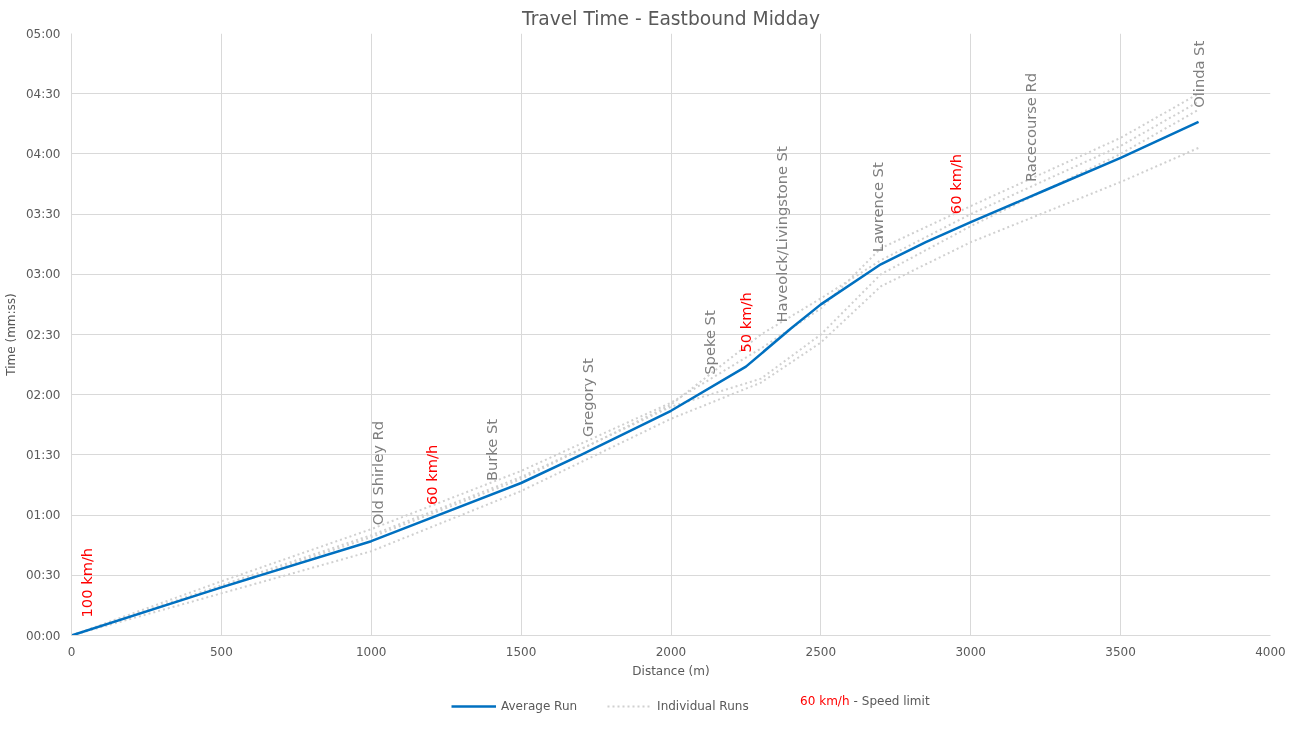 The width and height of the screenshot is (1312, 736). Describe the element at coordinates (671, 651) in the screenshot. I see `x-tick-label: 2000` at that location.